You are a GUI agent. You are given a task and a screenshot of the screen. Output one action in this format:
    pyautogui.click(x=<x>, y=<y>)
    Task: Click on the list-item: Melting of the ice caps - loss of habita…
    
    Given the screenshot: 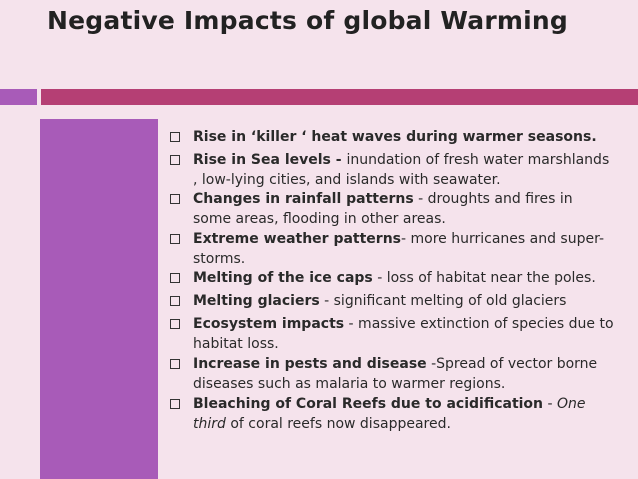 What is the action you would take?
    pyautogui.click(x=392, y=278)
    